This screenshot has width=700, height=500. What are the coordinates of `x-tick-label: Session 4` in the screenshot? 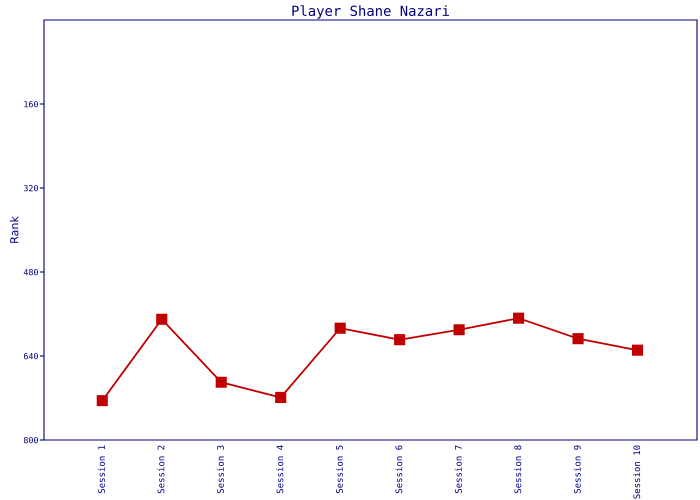 It's located at (280, 469).